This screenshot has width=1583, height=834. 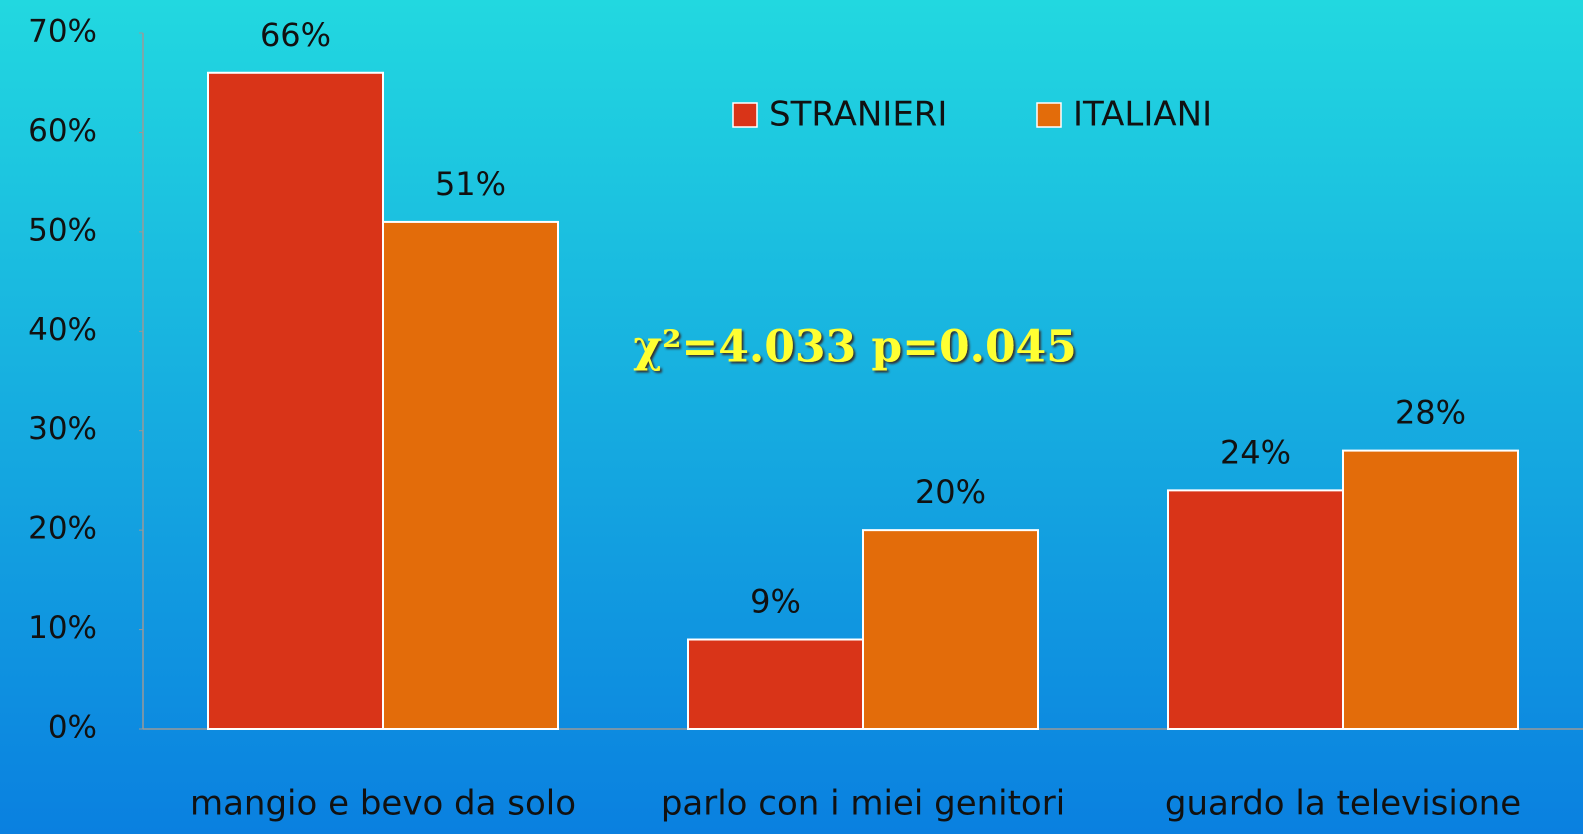 What do you see at coordinates (950, 492) in the screenshot?
I see `value-label: 20%` at bounding box center [950, 492].